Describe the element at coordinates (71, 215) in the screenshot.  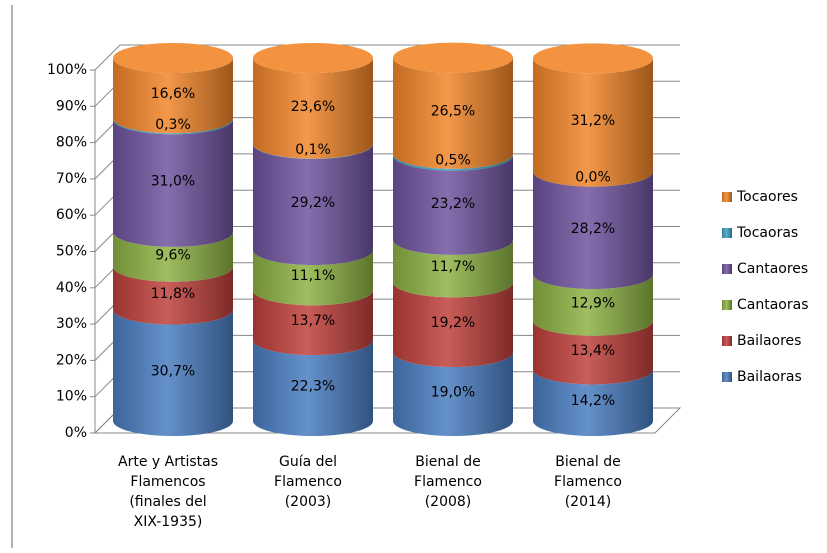
I see `y-tick-label: 60%` at that location.